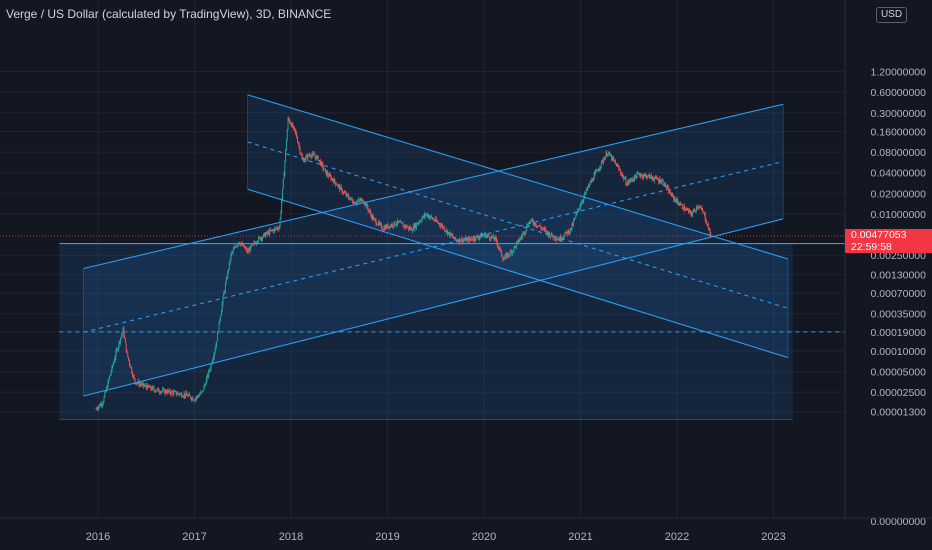  What do you see at coordinates (899, 315) in the screenshot?
I see `price-tick-label: 0.00035000` at bounding box center [899, 315].